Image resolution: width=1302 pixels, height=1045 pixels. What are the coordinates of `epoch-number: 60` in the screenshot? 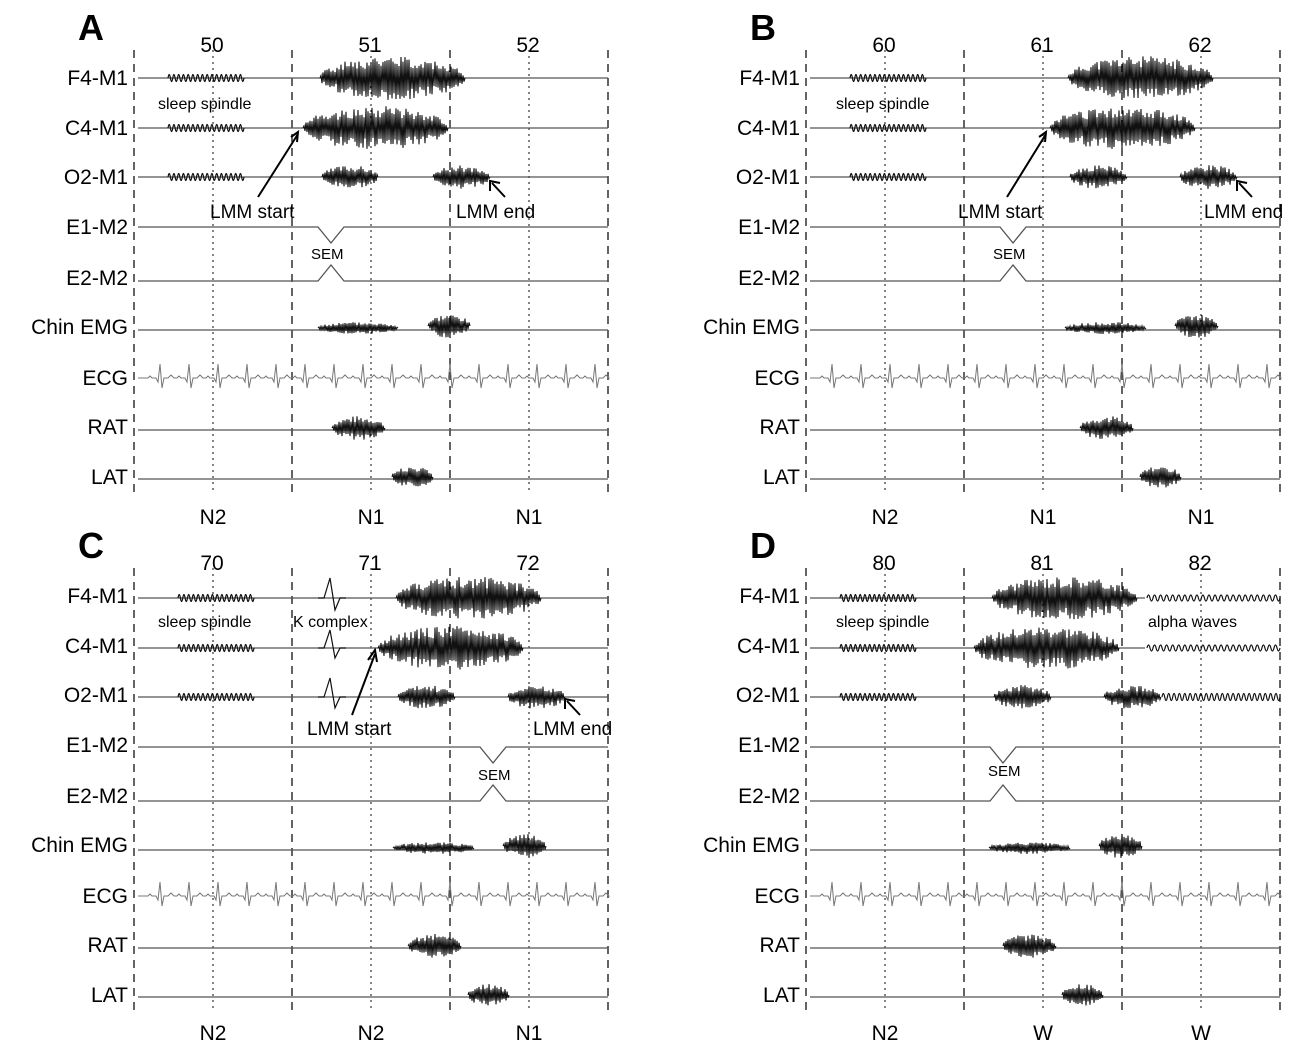 It's located at (883, 45).